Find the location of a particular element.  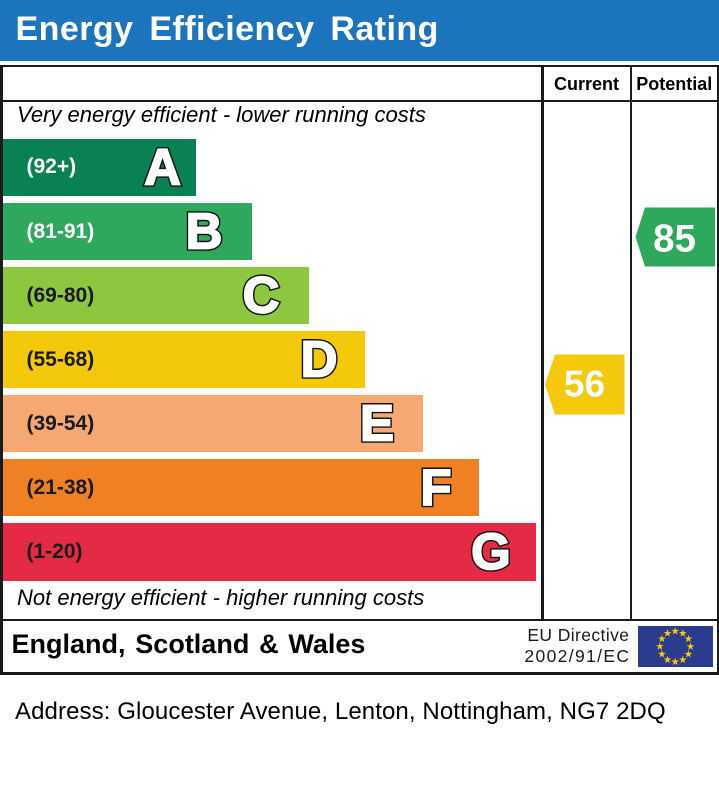

svg-text: 85 is located at coordinates (674, 238).